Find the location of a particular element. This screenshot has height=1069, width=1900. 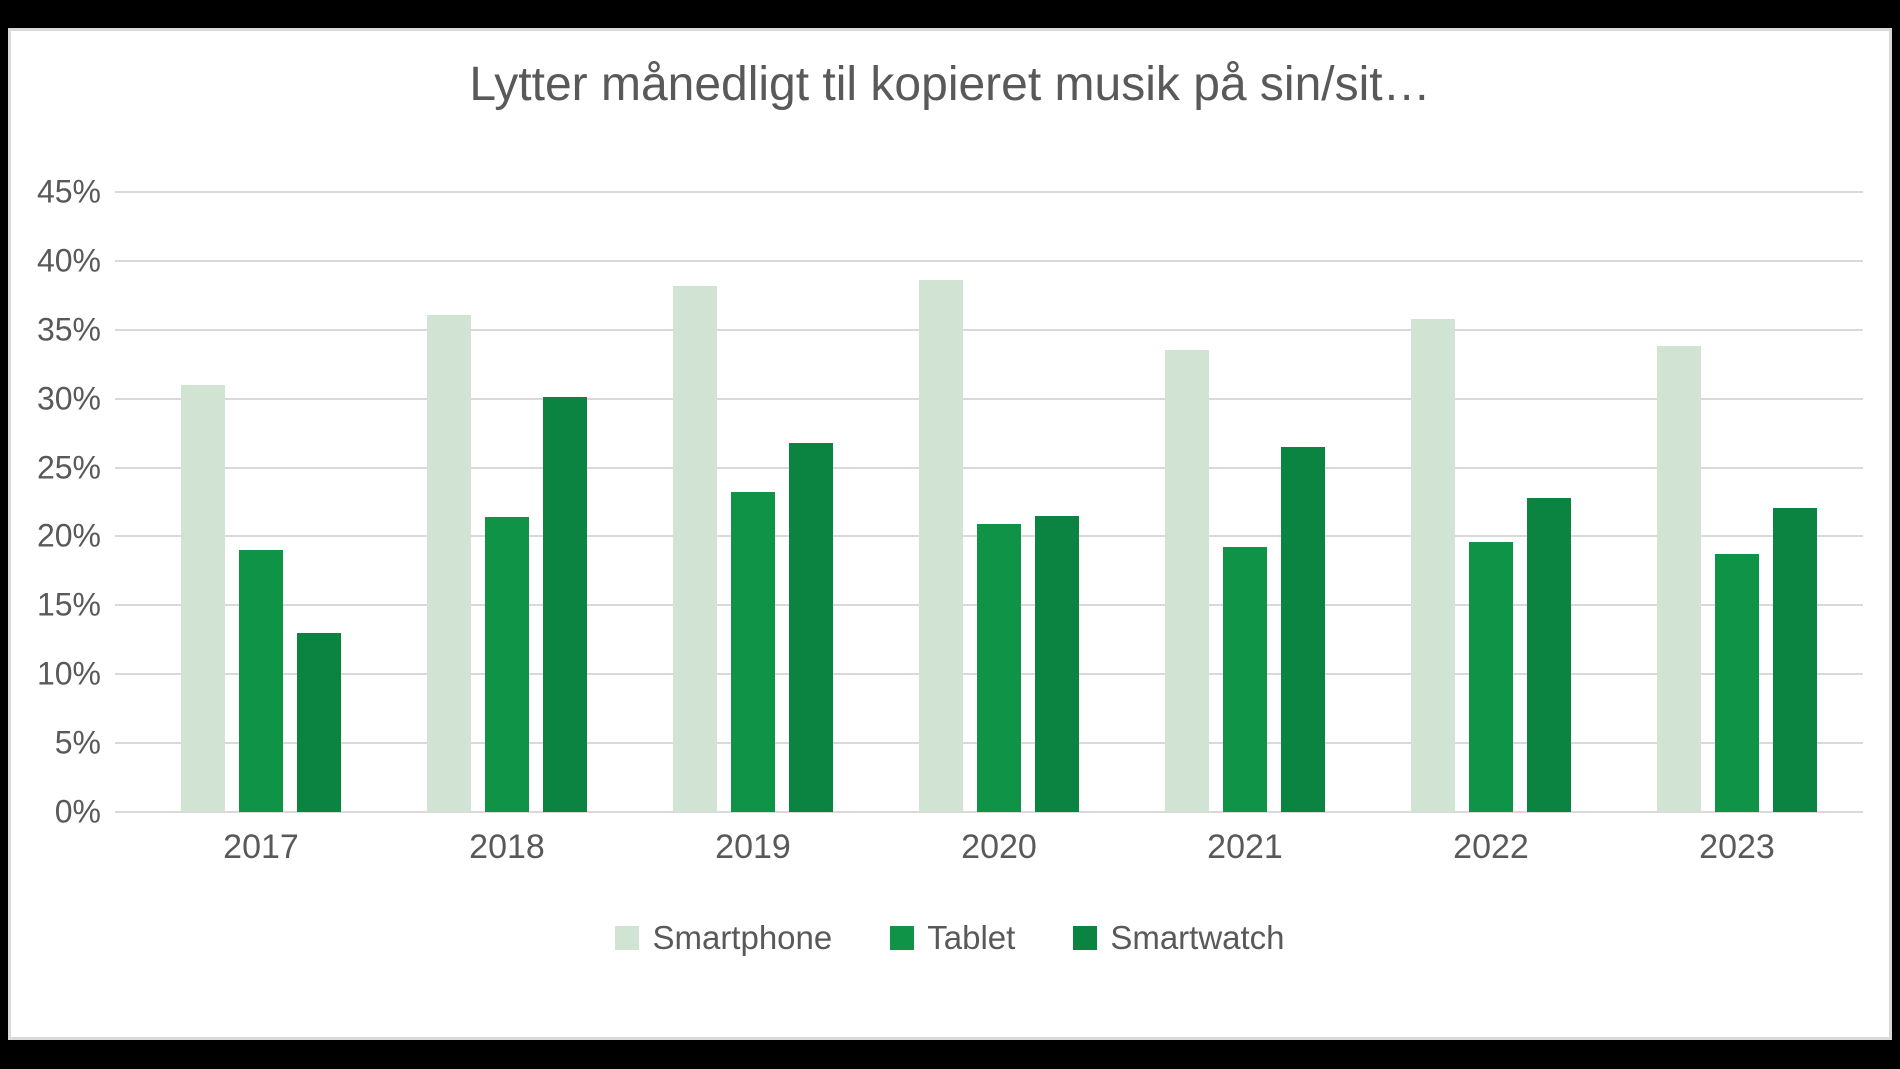

bar-group-2023: 2023 is located at coordinates (1737, 529).